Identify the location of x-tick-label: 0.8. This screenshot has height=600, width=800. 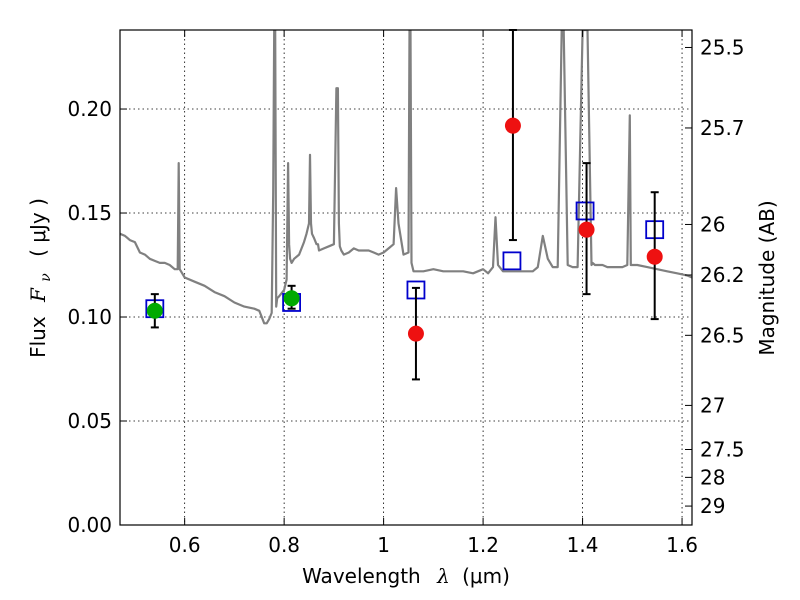
(284, 545).